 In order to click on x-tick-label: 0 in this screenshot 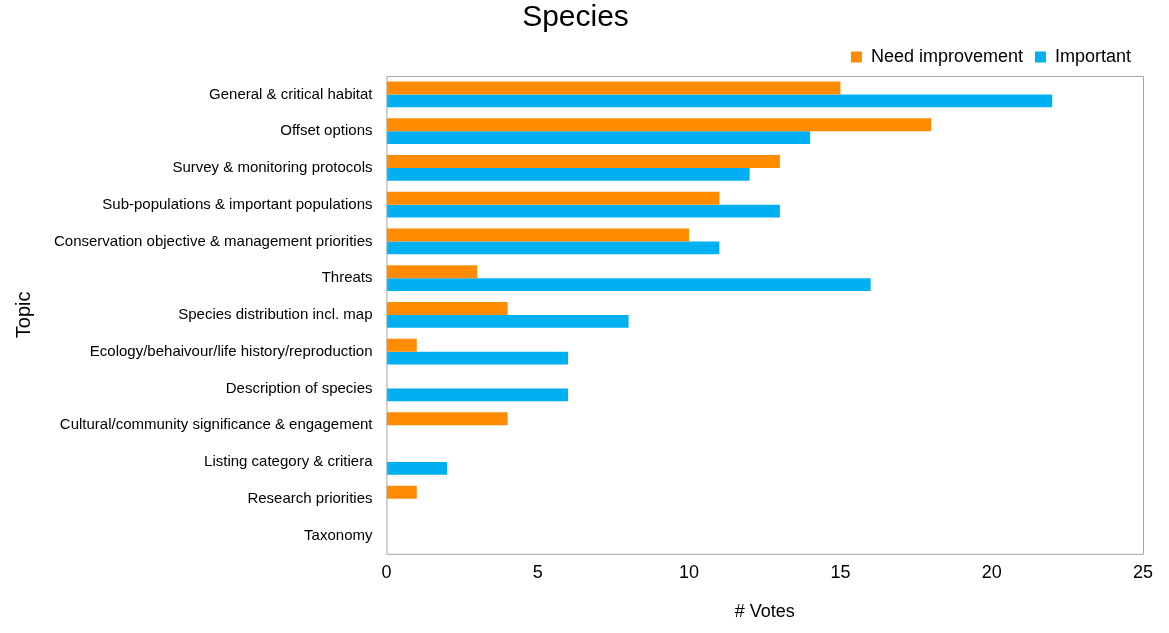, I will do `click(386, 571)`.